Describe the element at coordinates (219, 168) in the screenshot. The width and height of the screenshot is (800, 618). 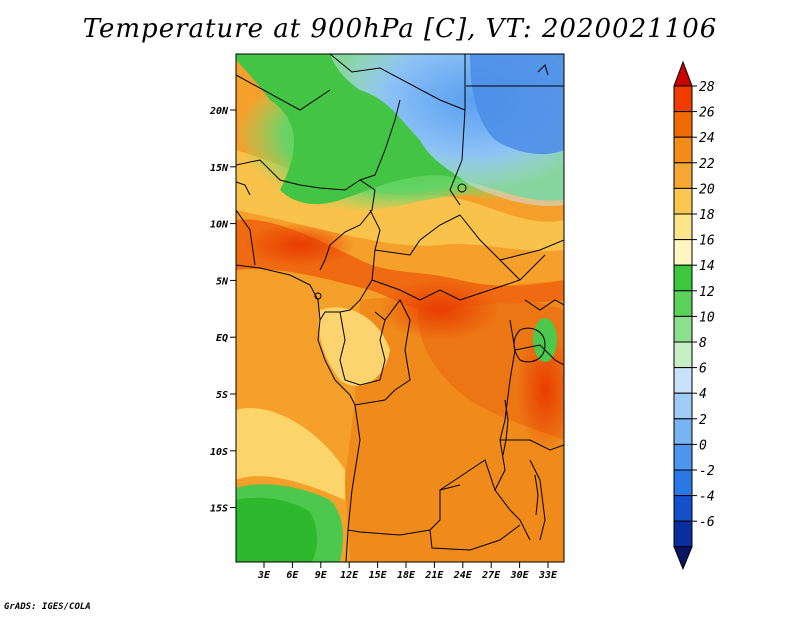
I see `lat-tick-label: 15N` at that location.